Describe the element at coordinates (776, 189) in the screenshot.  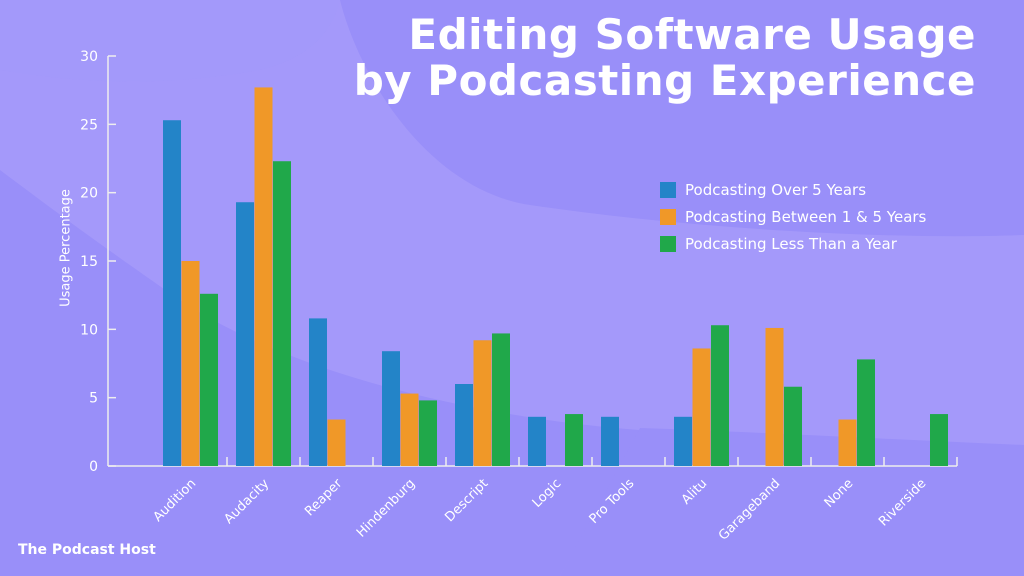
I see `legend-label: Podcasting Over 5 Years` at that location.